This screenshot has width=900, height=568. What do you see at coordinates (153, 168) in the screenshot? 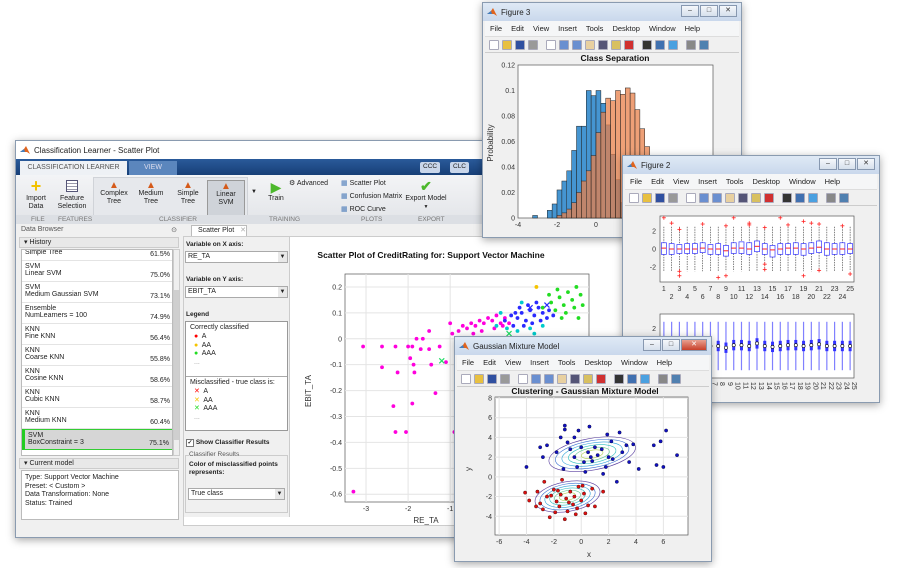
I see `tab-view: VIEW` at bounding box center [153, 168].